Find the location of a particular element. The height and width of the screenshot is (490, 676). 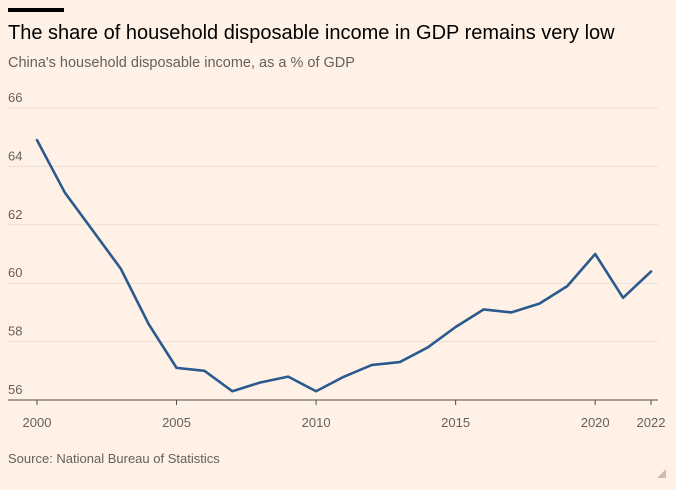

y-tick-label-62: 62 is located at coordinates (15, 214).